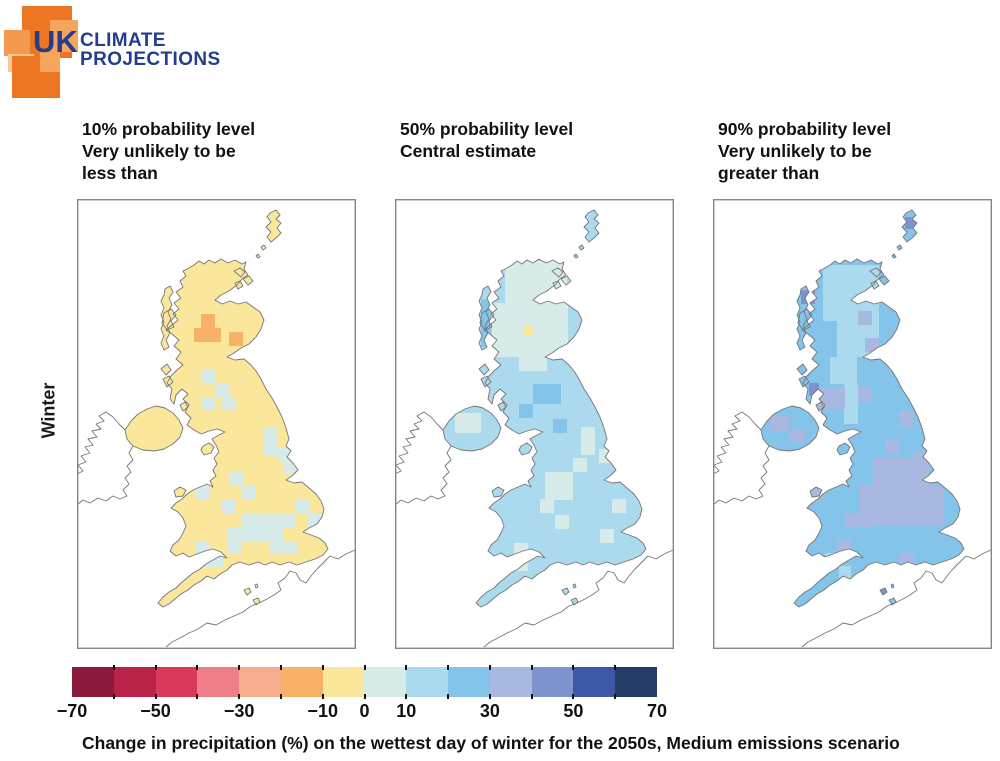 This screenshot has height=761, width=1000. I want to click on title-line: Central estimate, so click(468, 151).